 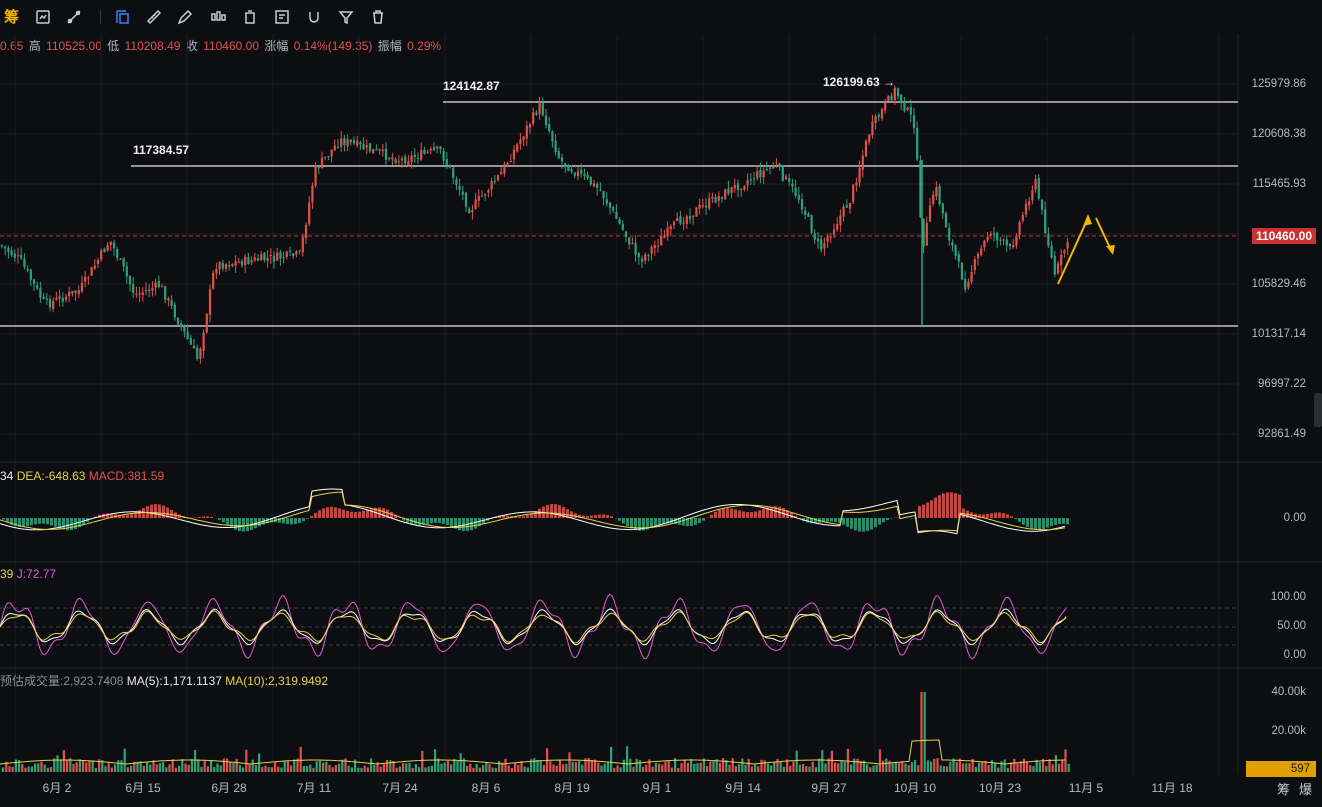 I want to click on chip-button: 筹, so click(x=1284, y=789).